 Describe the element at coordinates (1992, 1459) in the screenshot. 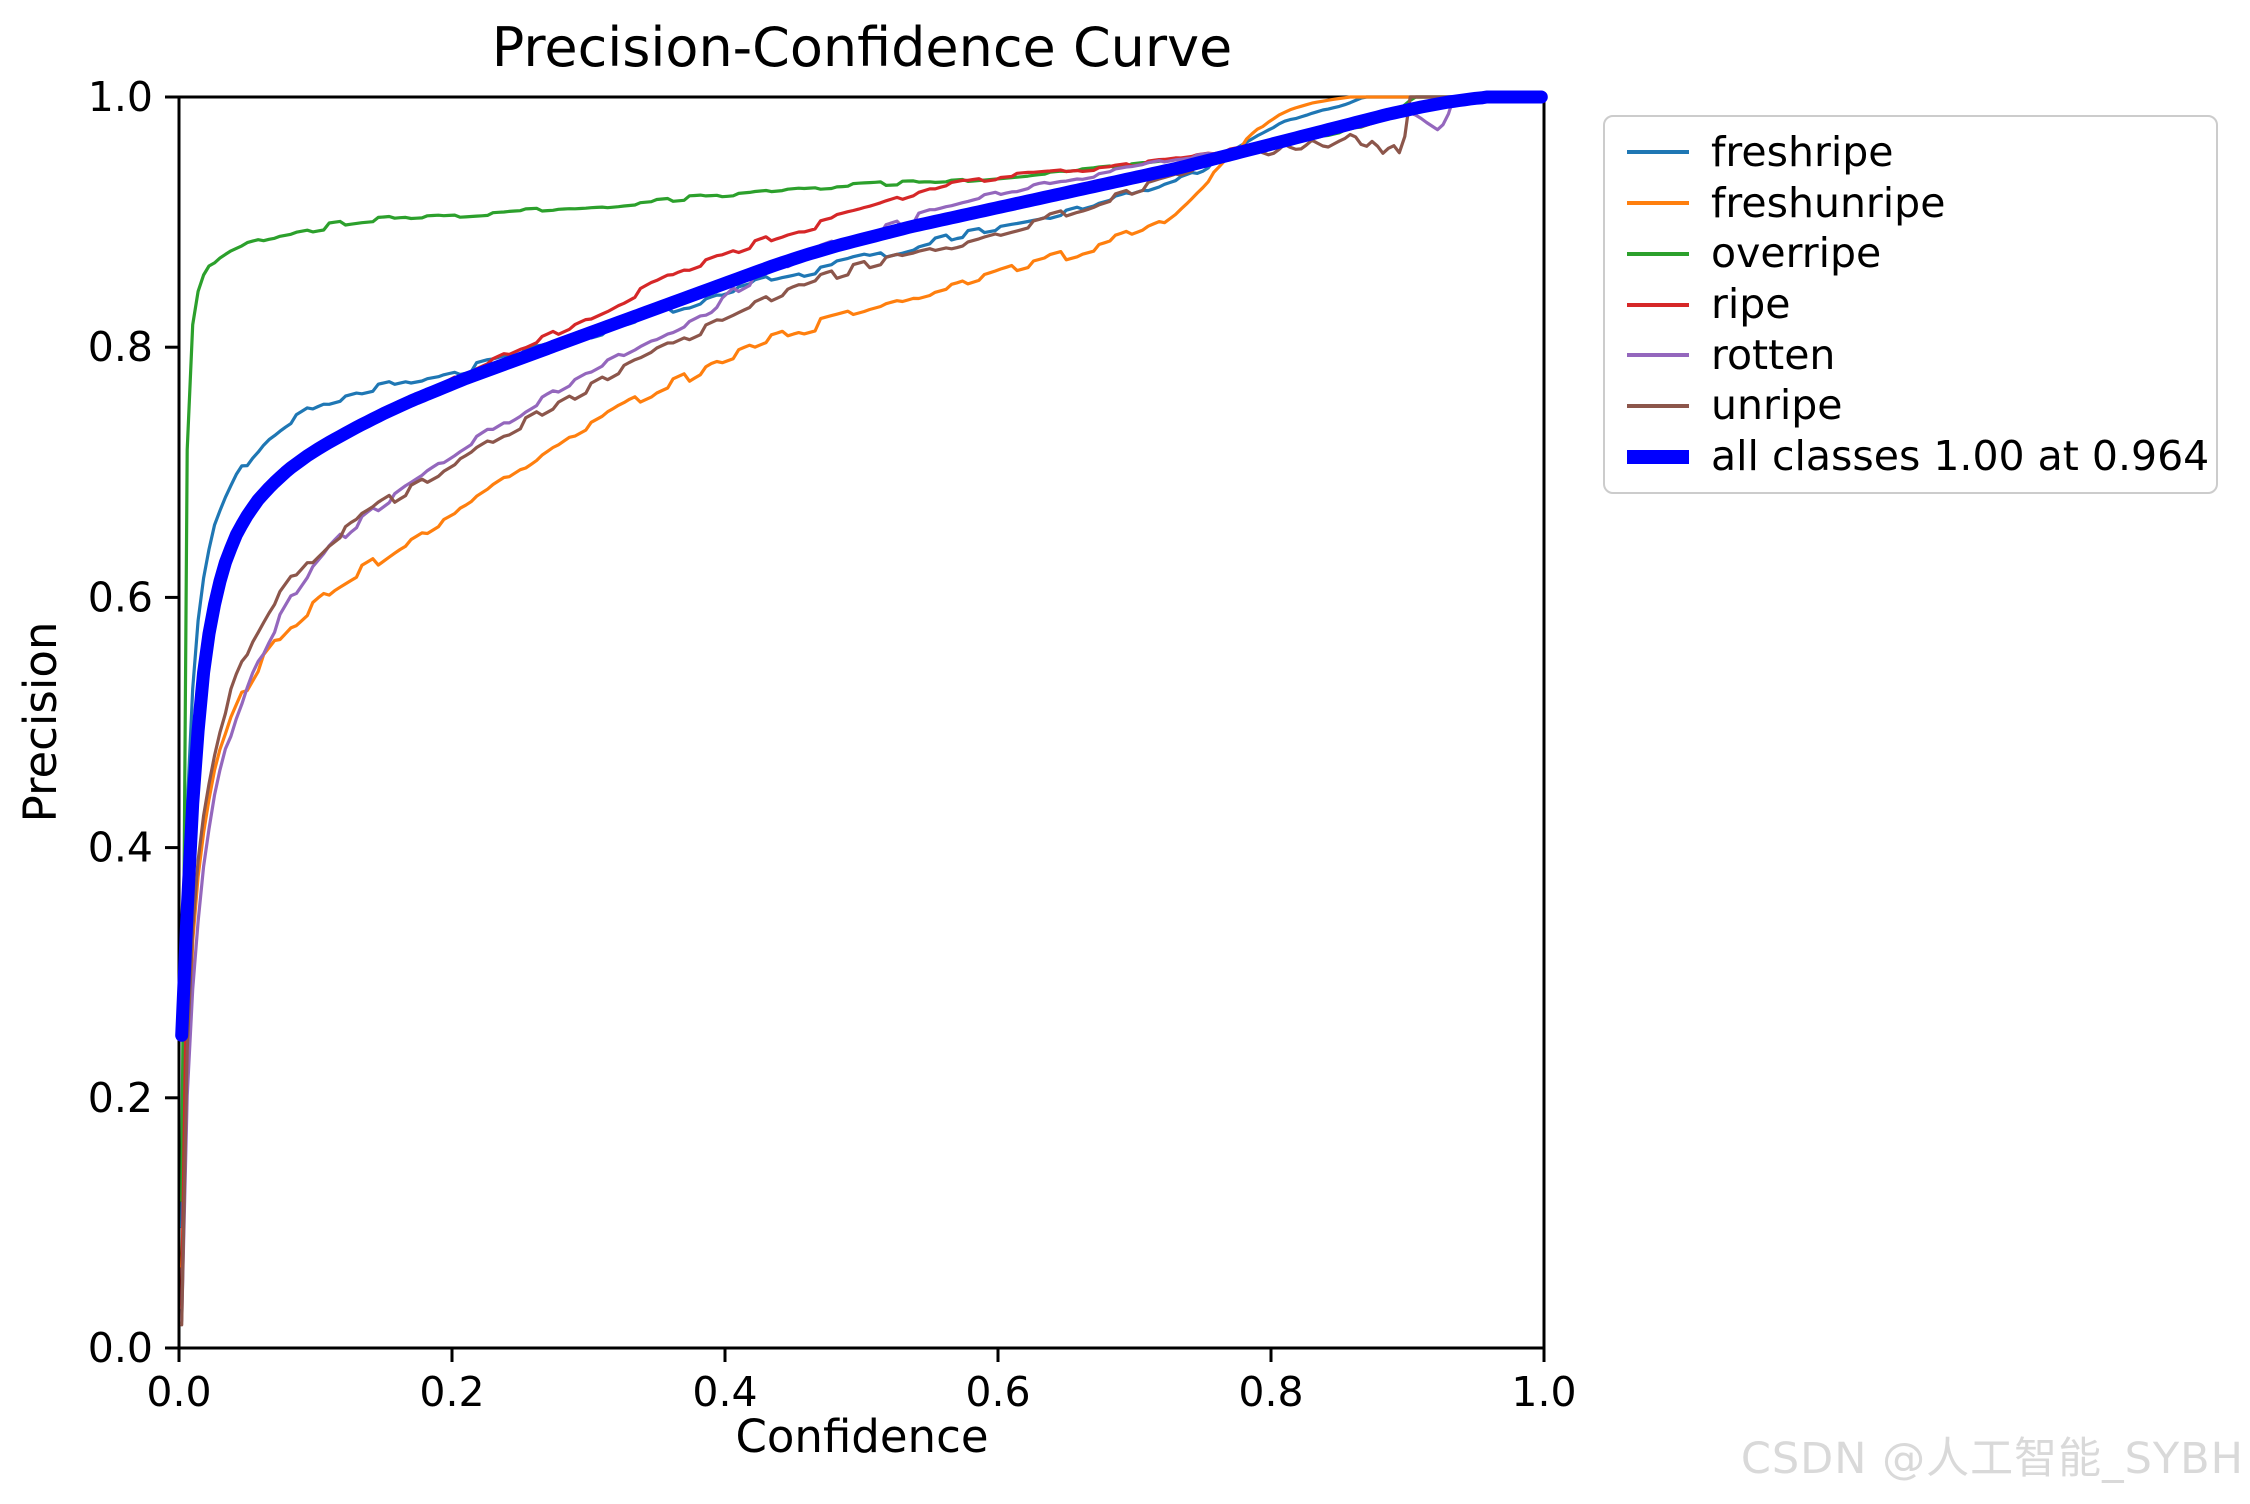

I see `watermark: CSDN @人工智能_SYBH` at that location.